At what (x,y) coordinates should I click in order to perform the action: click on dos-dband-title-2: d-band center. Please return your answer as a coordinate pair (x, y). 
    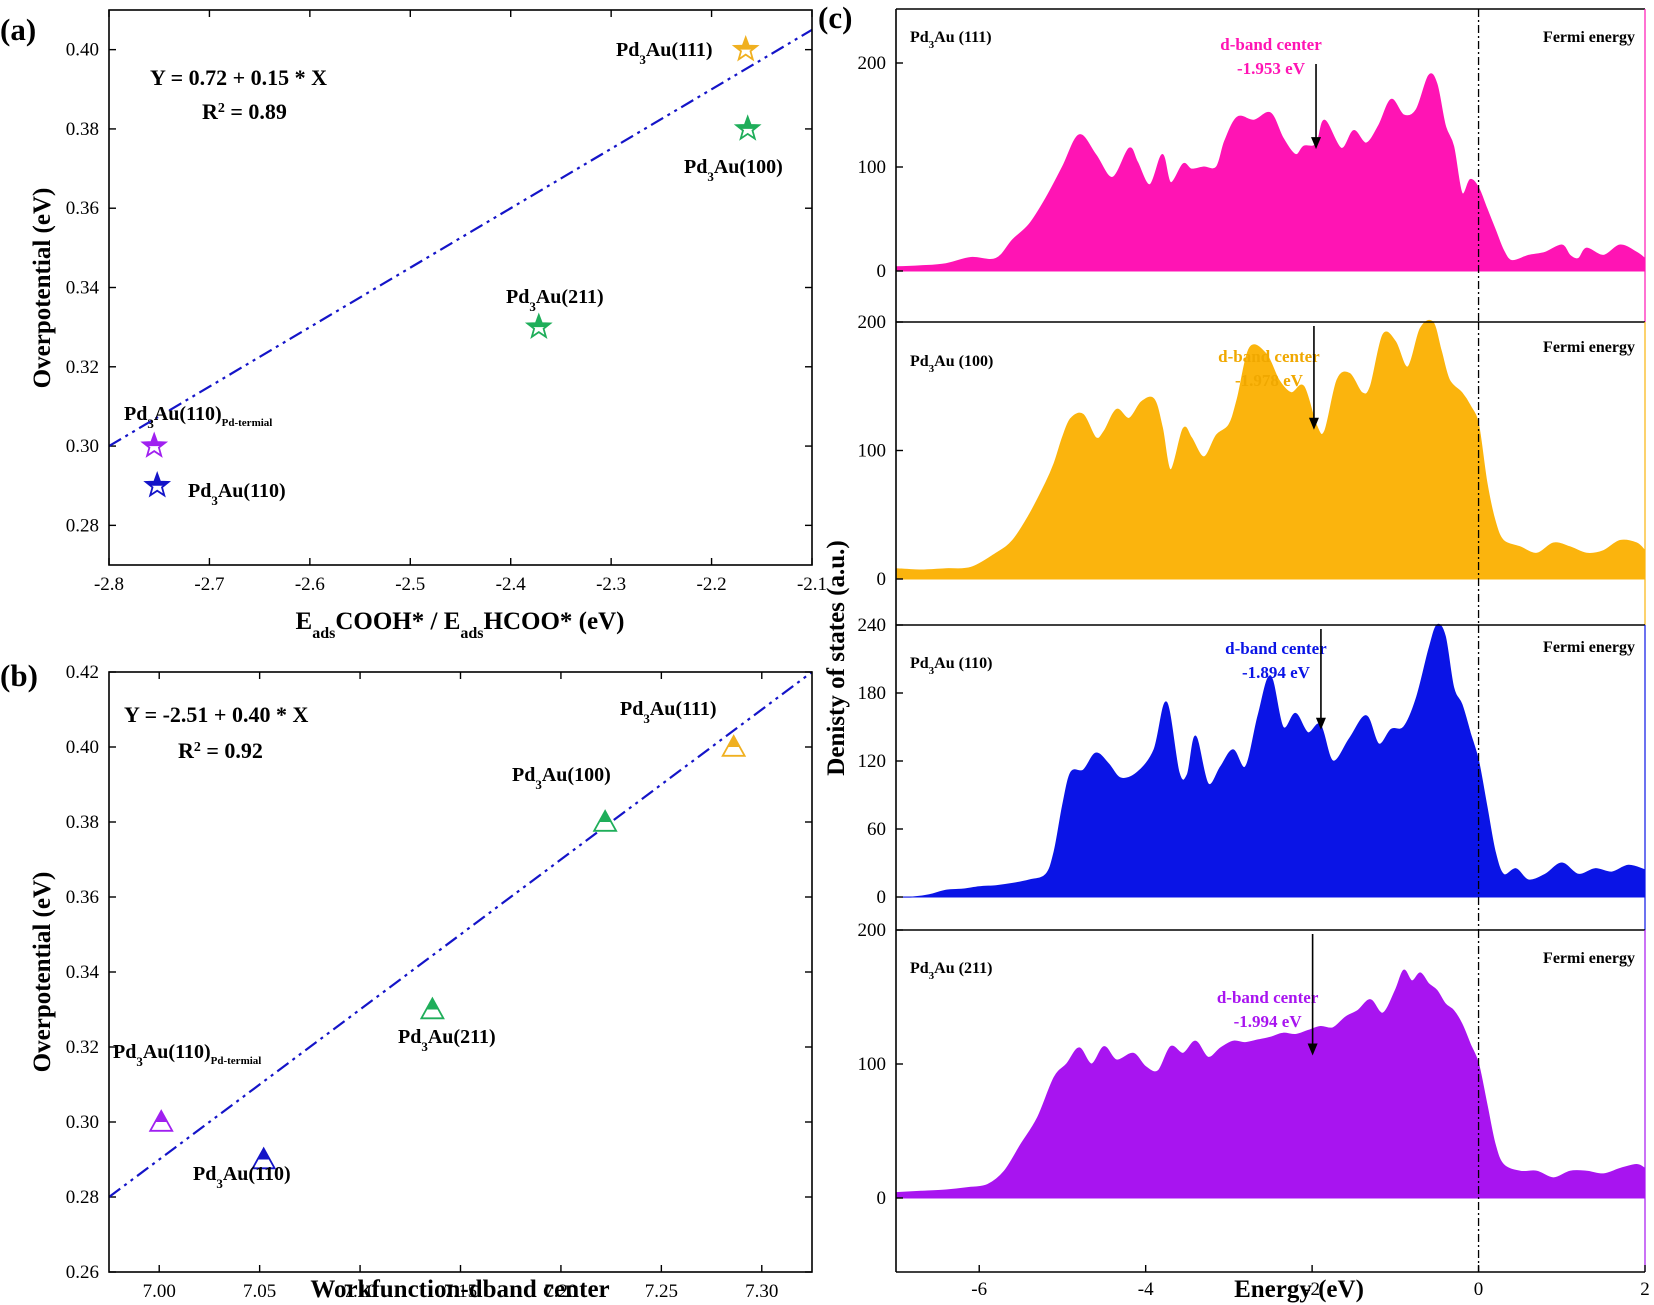
    Looking at the image, I should click on (1276, 648).